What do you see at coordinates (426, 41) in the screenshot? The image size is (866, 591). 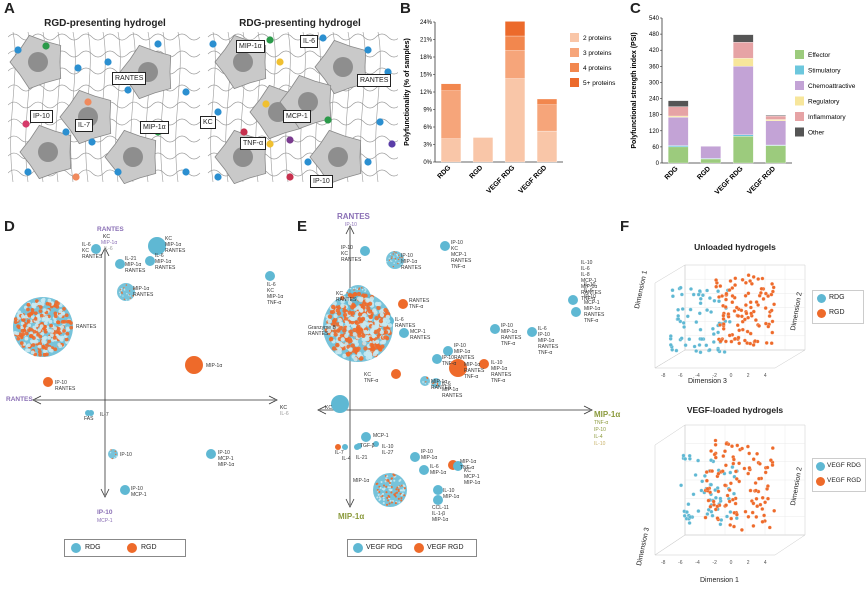 I see `y-tick-label: 21%` at bounding box center [426, 41].